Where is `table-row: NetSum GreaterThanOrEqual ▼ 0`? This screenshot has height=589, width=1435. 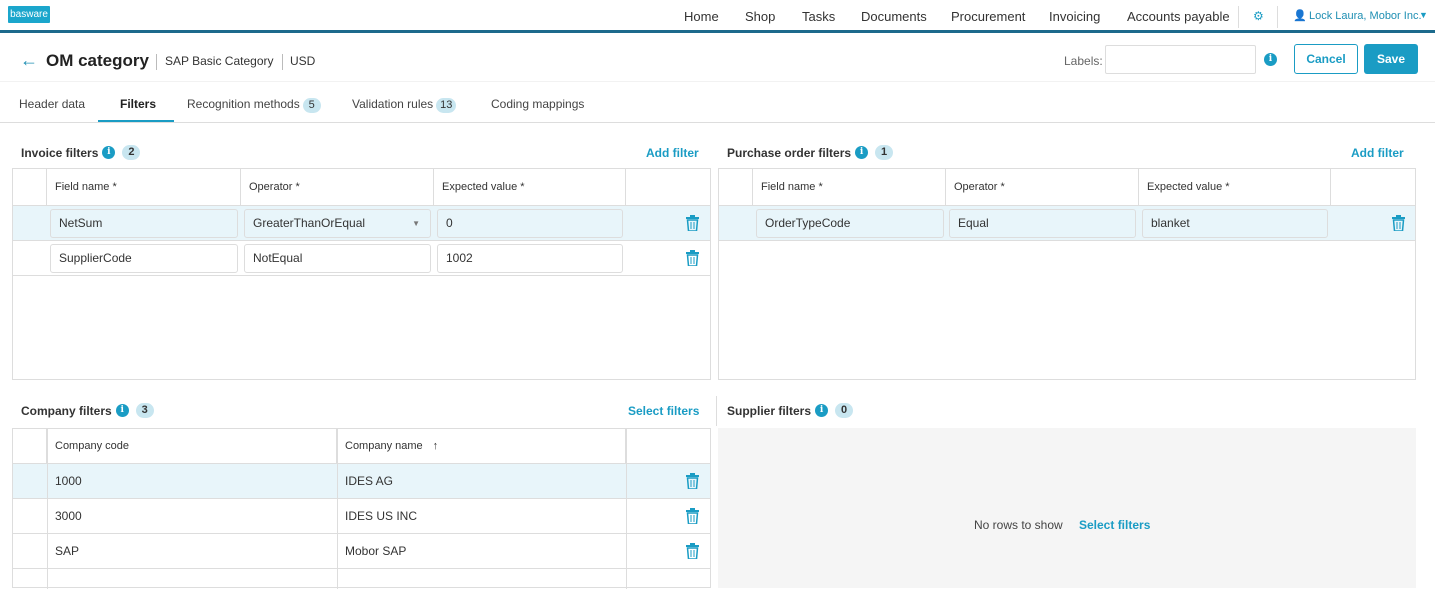
table-row: NetSum GreaterThanOrEqual ▼ 0 is located at coordinates (361, 223).